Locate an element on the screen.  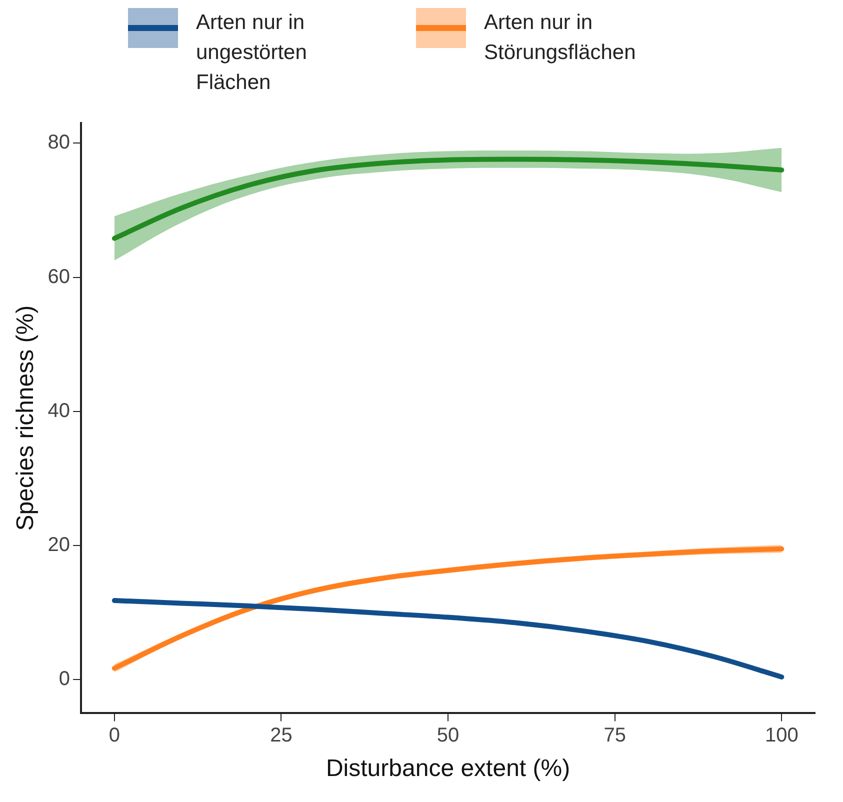
y-tick-label: 60 is located at coordinates (59, 277).